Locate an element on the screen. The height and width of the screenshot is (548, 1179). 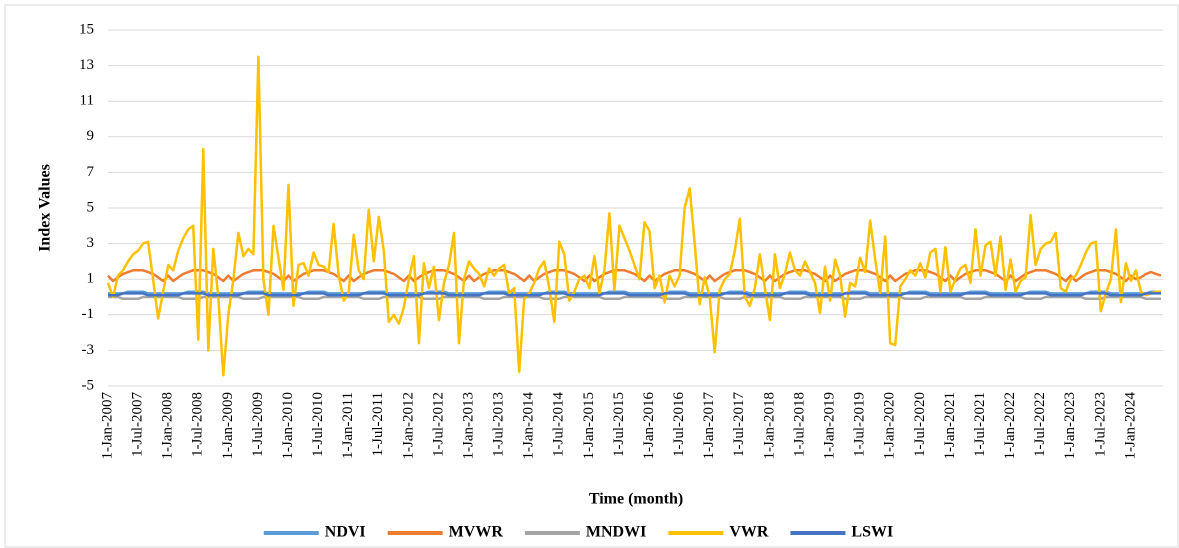
x-tick-label: 1-Jan-2012 is located at coordinates (408, 426).